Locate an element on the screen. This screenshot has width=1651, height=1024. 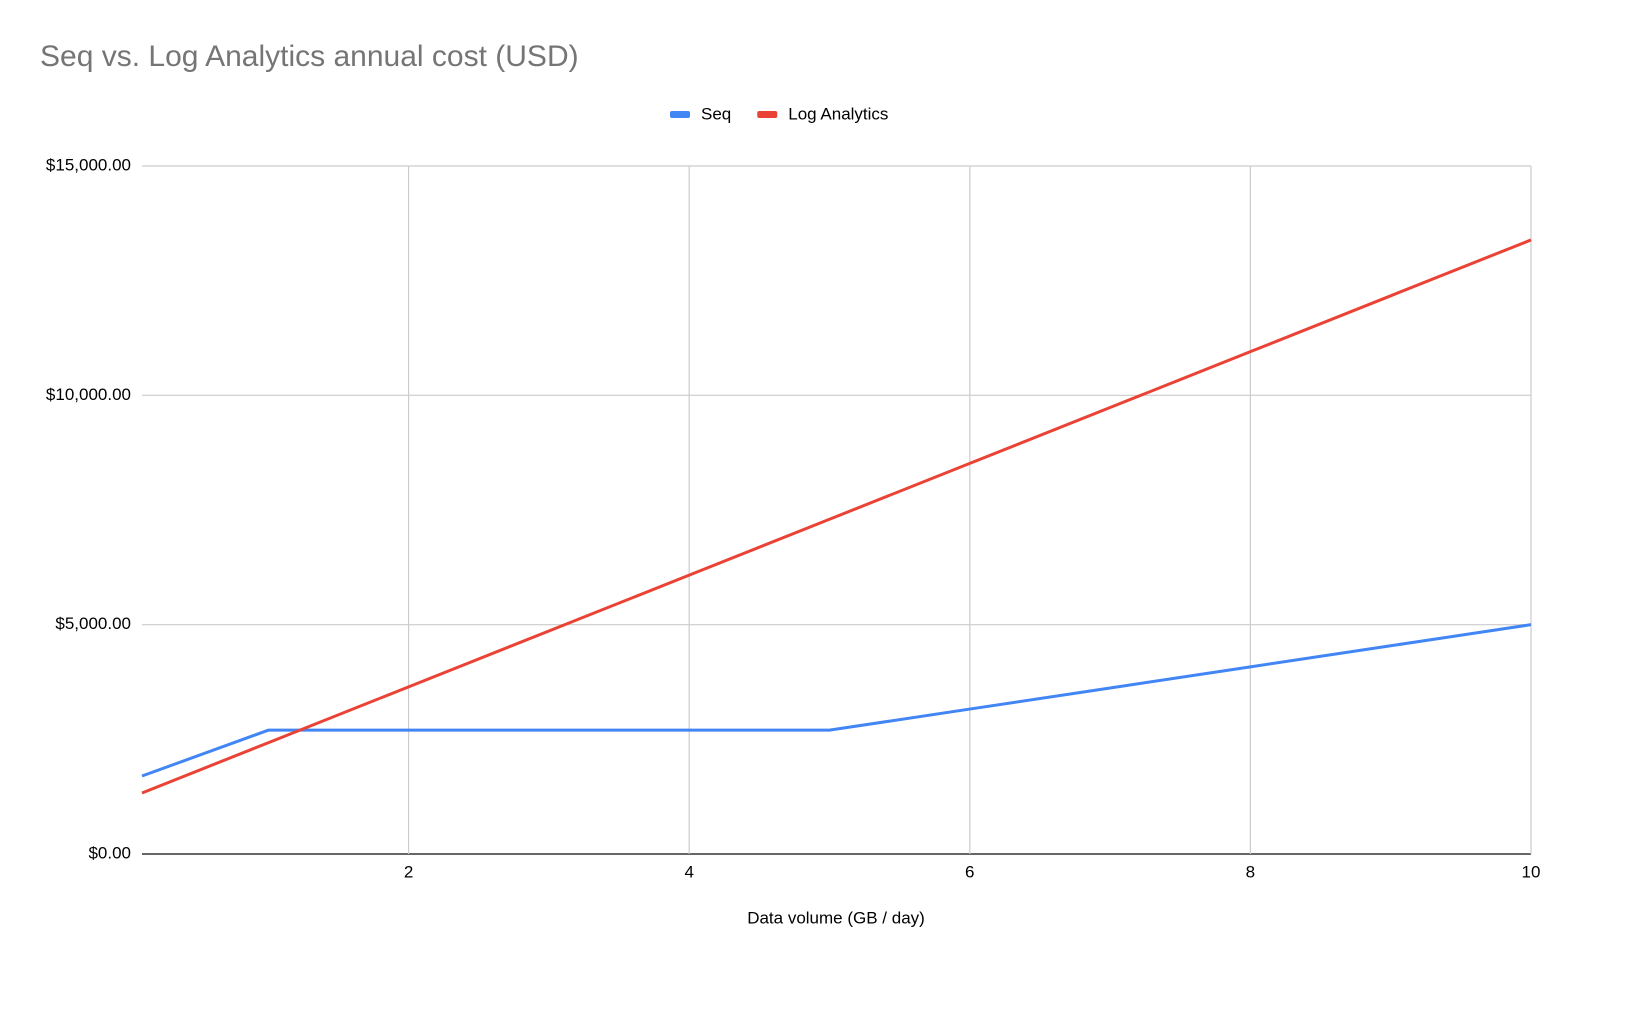
x-tick-label: 10 is located at coordinates (1531, 871).